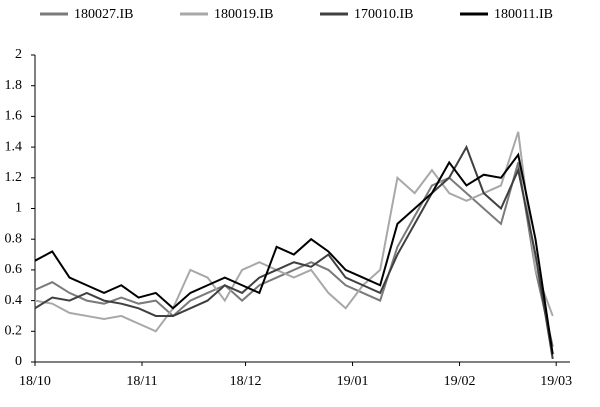  Describe the element at coordinates (14, 331) in the screenshot. I see `y-tick-label: 0.2` at that location.